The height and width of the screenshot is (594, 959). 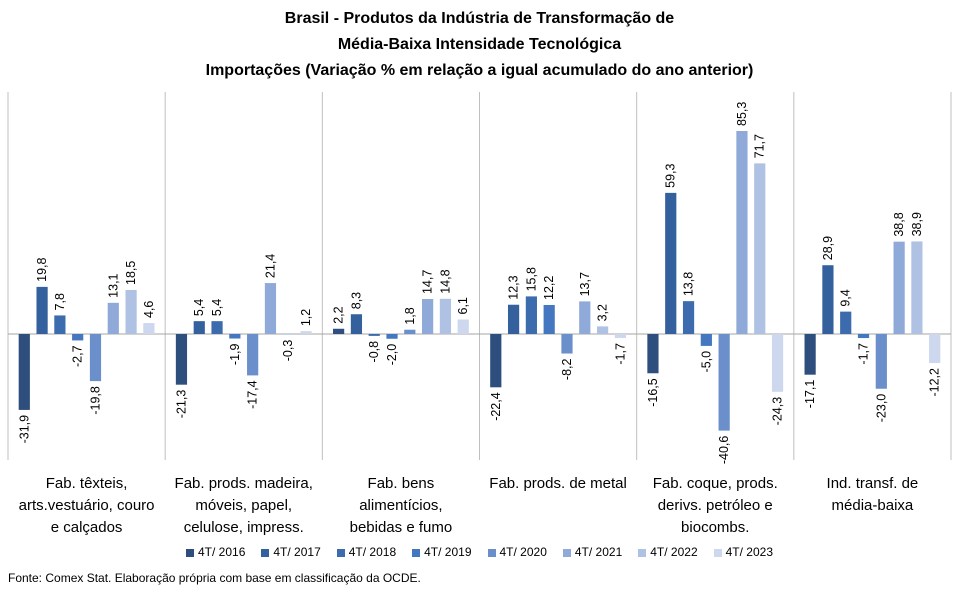 I want to click on data-label: -22,4, so click(x=496, y=406).